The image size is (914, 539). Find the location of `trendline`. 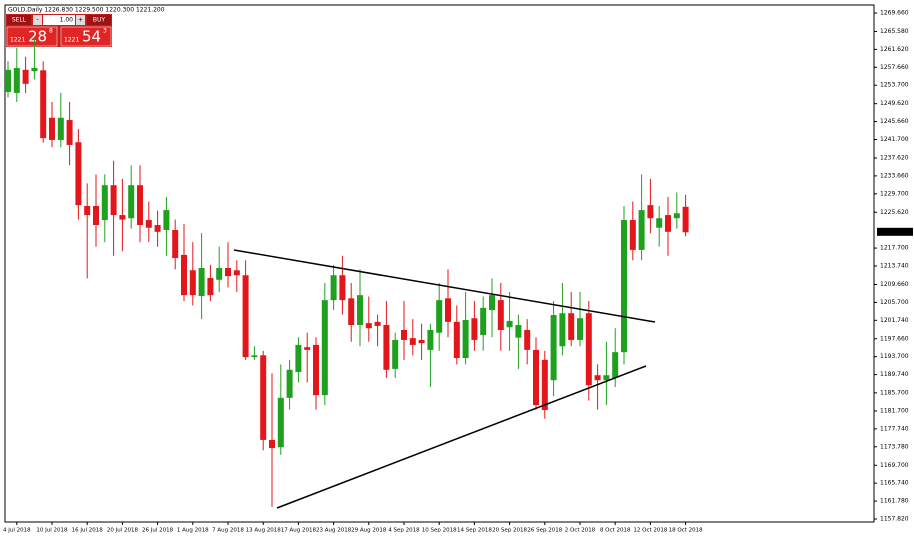

trendline is located at coordinates (444, 286).